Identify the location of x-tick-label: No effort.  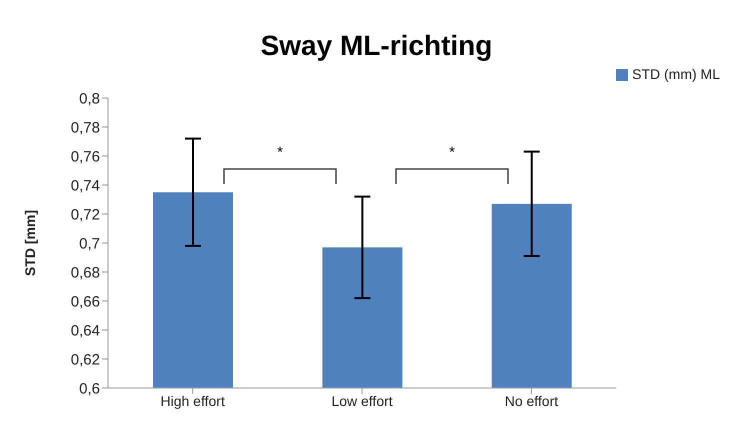
(531, 400).